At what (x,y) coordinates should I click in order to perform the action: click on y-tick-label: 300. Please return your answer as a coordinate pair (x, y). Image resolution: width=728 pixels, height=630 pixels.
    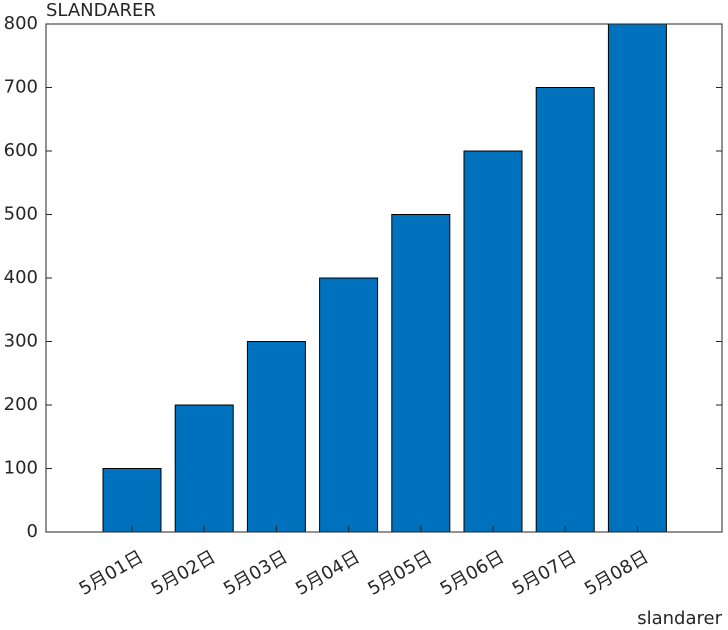
    Looking at the image, I should click on (21, 341).